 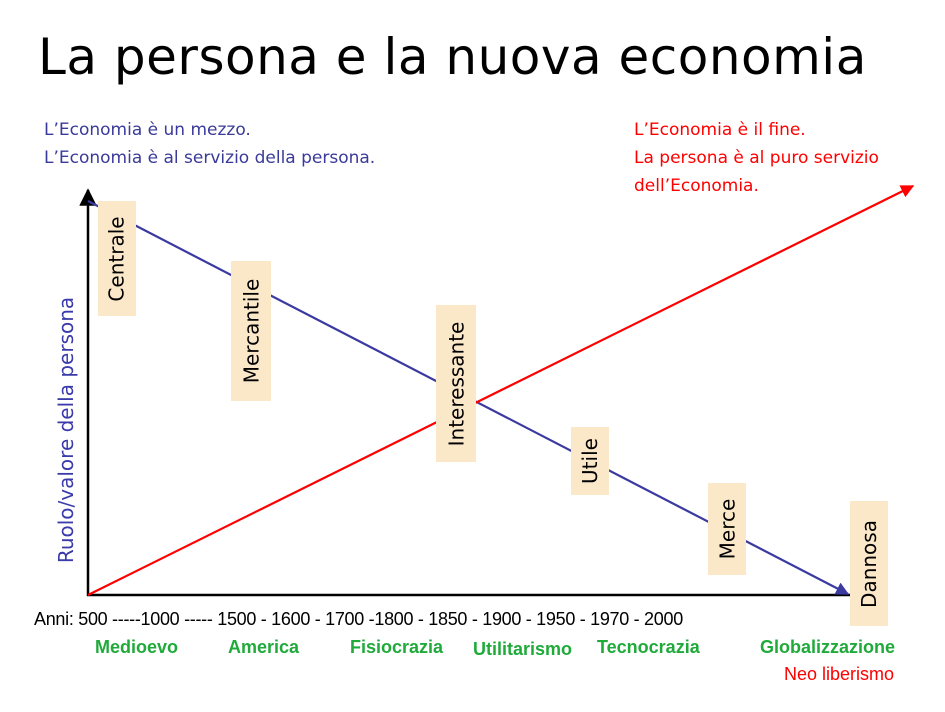 What do you see at coordinates (210, 158) in the screenshot?
I see `note-line: L’Economia è al servizio della persona.` at bounding box center [210, 158].